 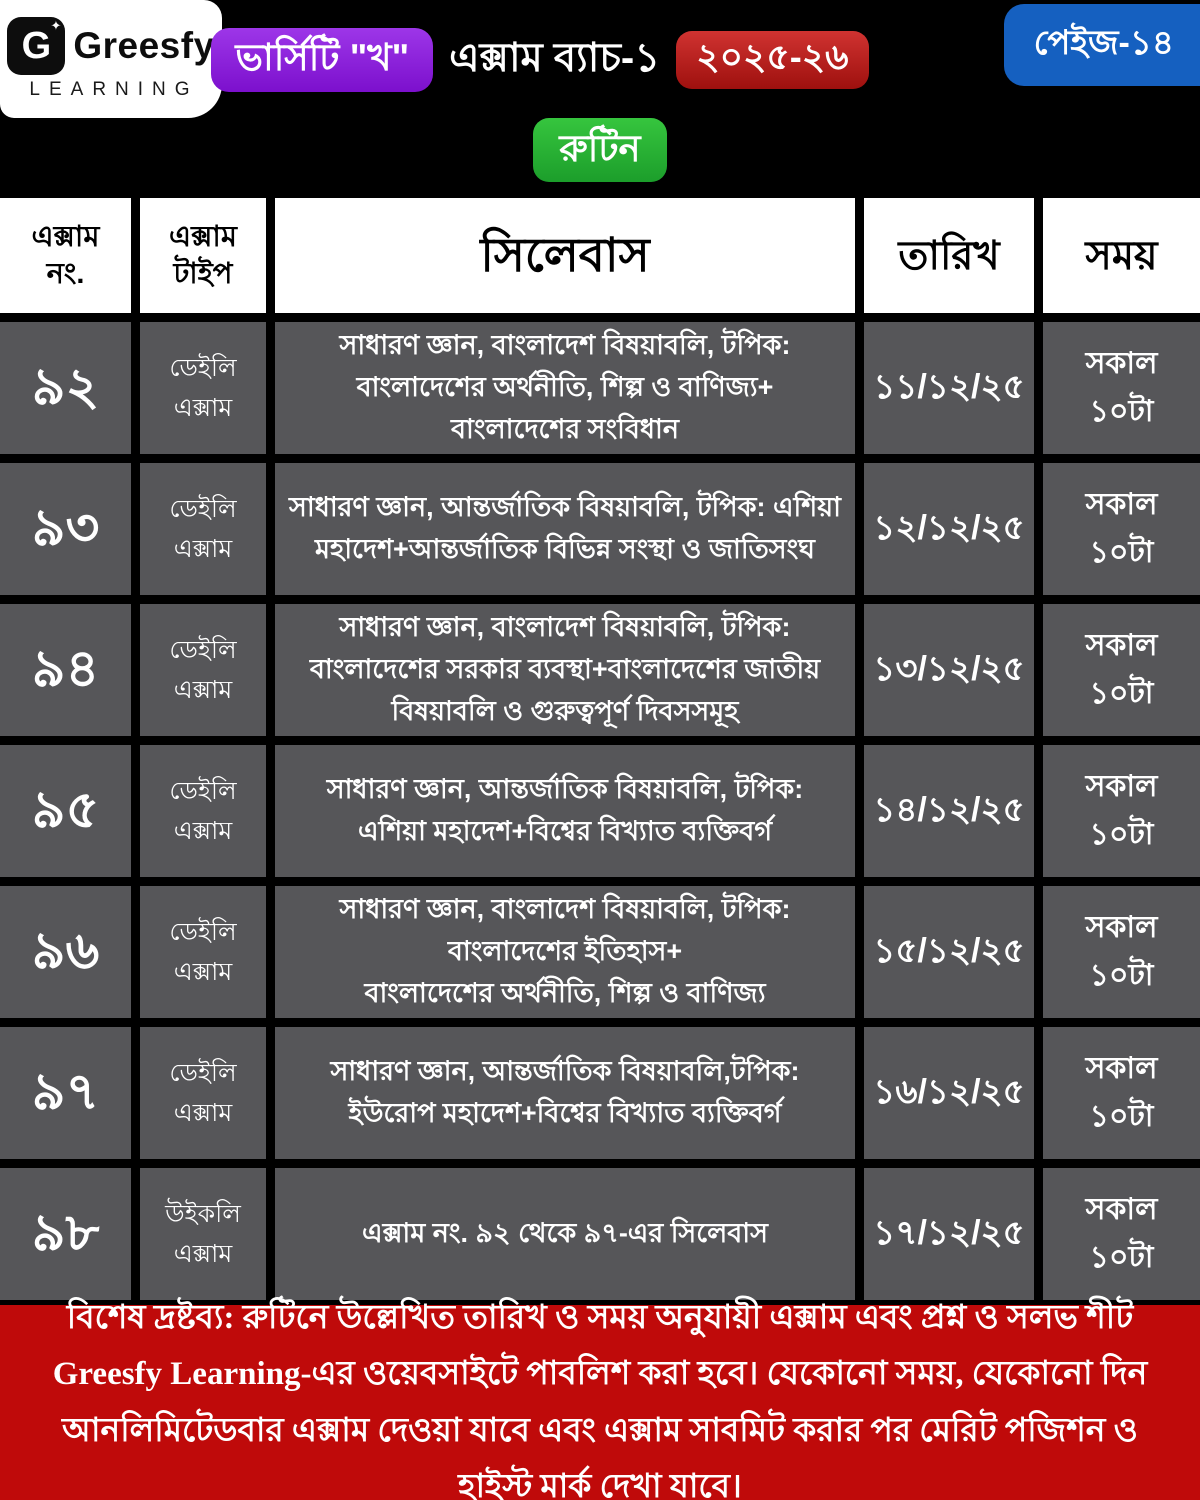 I want to click on brand-logo-row: G ✦ Greesfy, so click(x=110, y=46).